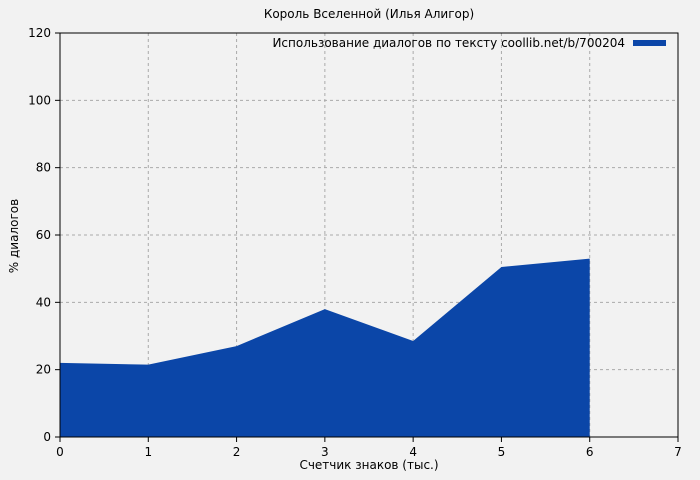 The image size is (700, 480). I want to click on x-tick-label: 6, so click(590, 452).